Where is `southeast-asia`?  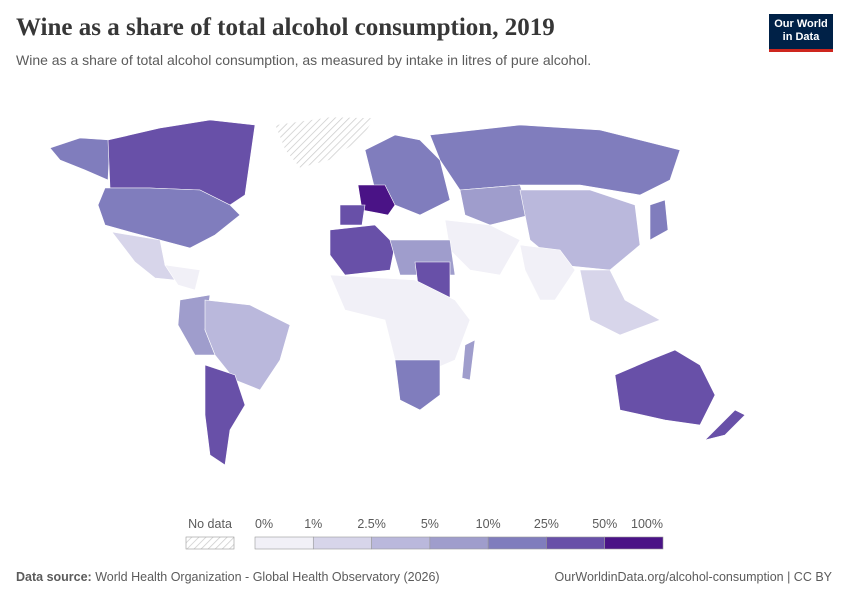 southeast-asia is located at coordinates (620, 302).